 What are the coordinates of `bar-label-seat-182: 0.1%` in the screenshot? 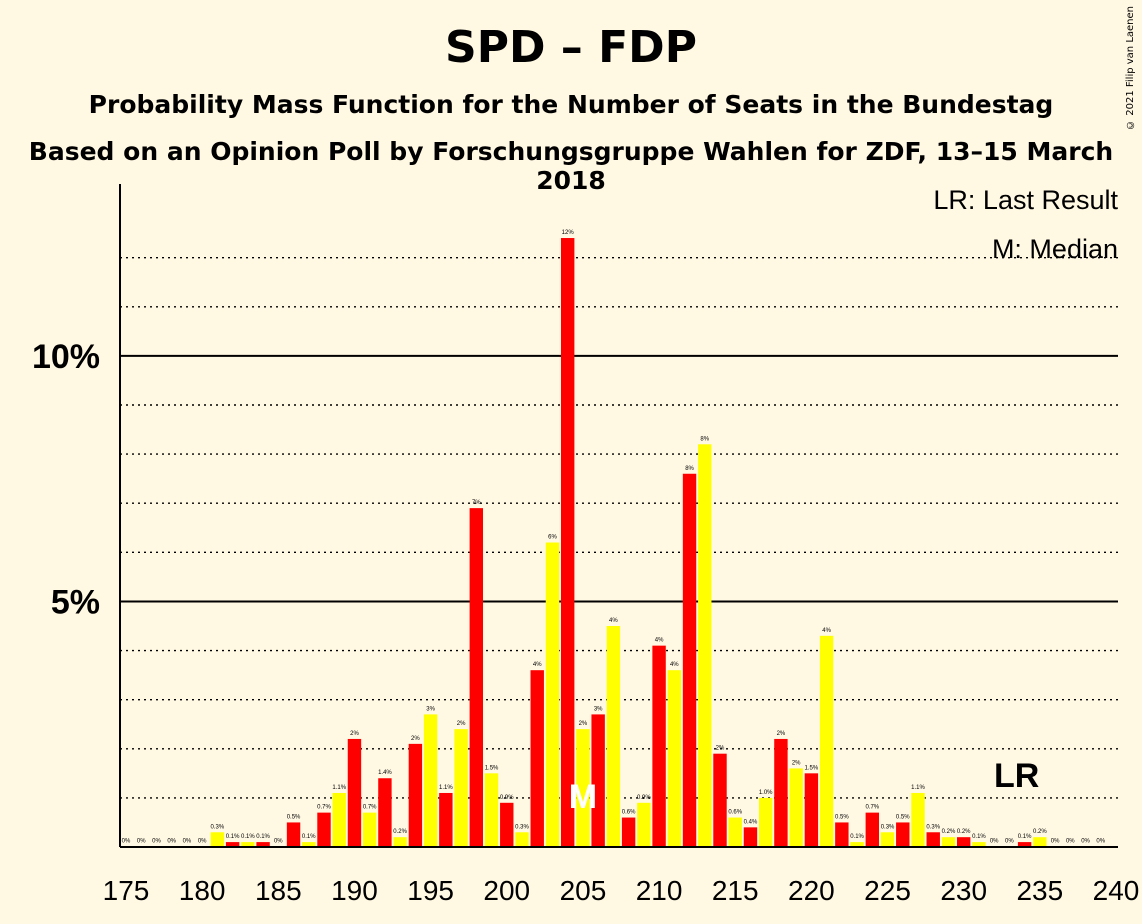 It's located at (233, 837).